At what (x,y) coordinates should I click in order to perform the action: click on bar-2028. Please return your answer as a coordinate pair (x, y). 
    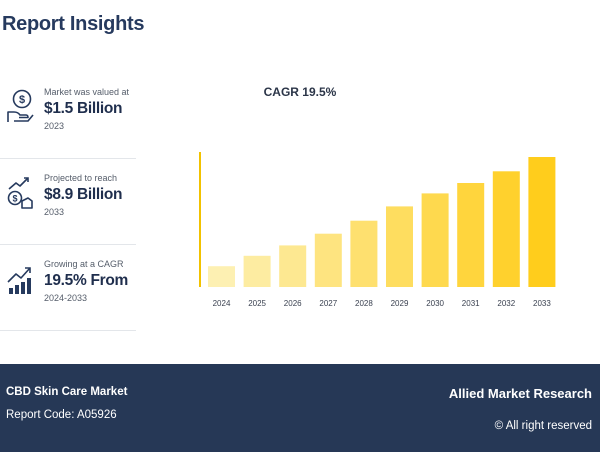
    Looking at the image, I should click on (364, 253).